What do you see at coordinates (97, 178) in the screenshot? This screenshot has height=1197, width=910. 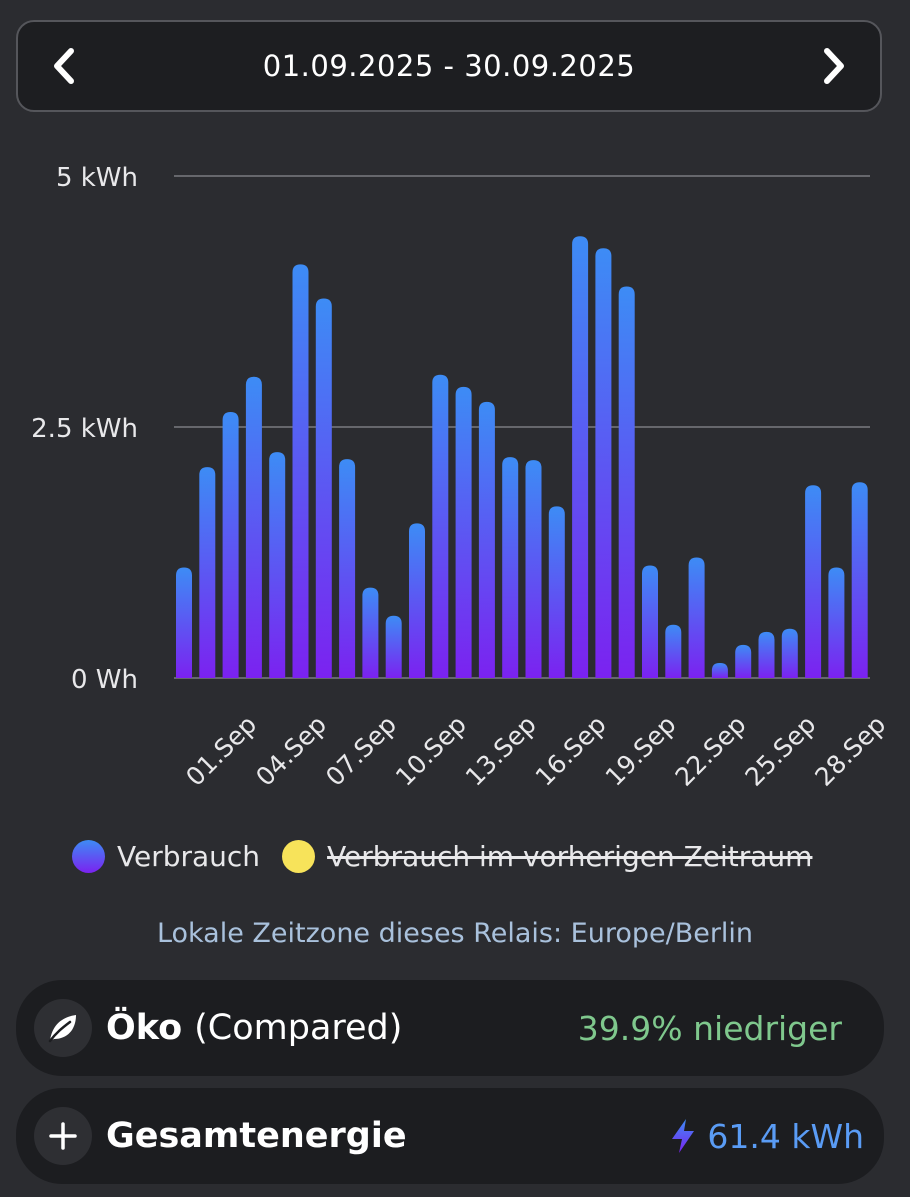 I see `y-tick-label: 5 kWh` at bounding box center [97, 178].